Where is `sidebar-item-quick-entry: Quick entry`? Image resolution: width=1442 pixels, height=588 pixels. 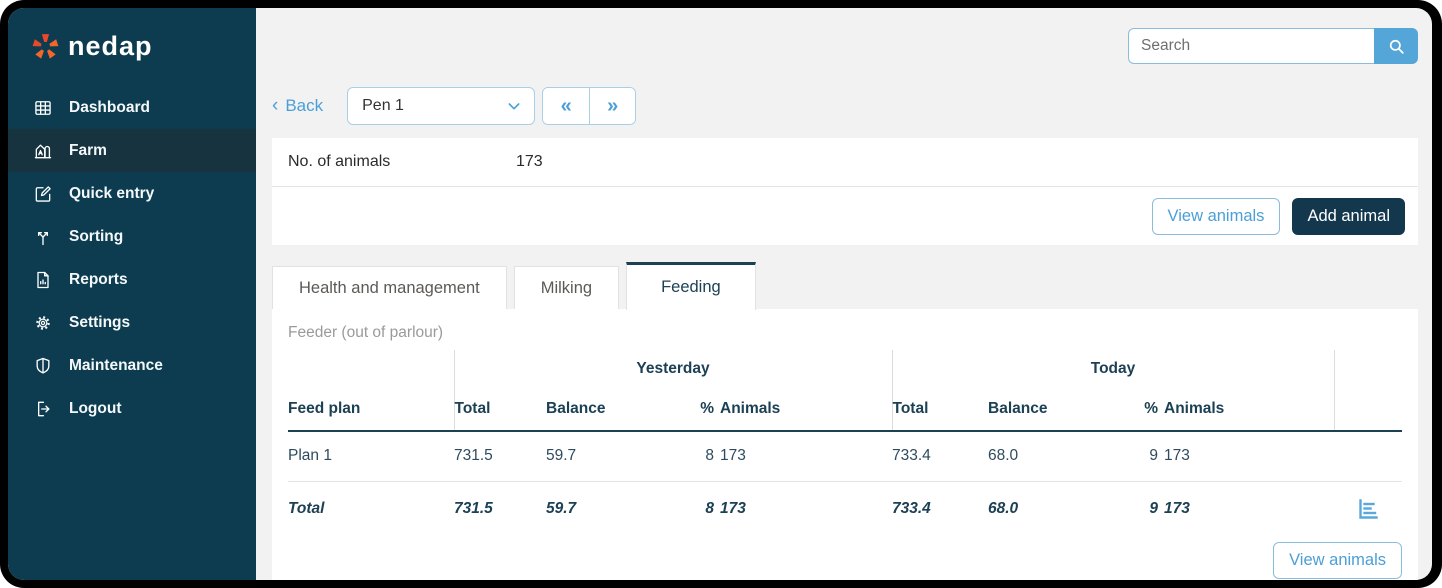
sidebar-item-quick-entry: Quick entry is located at coordinates (132, 193).